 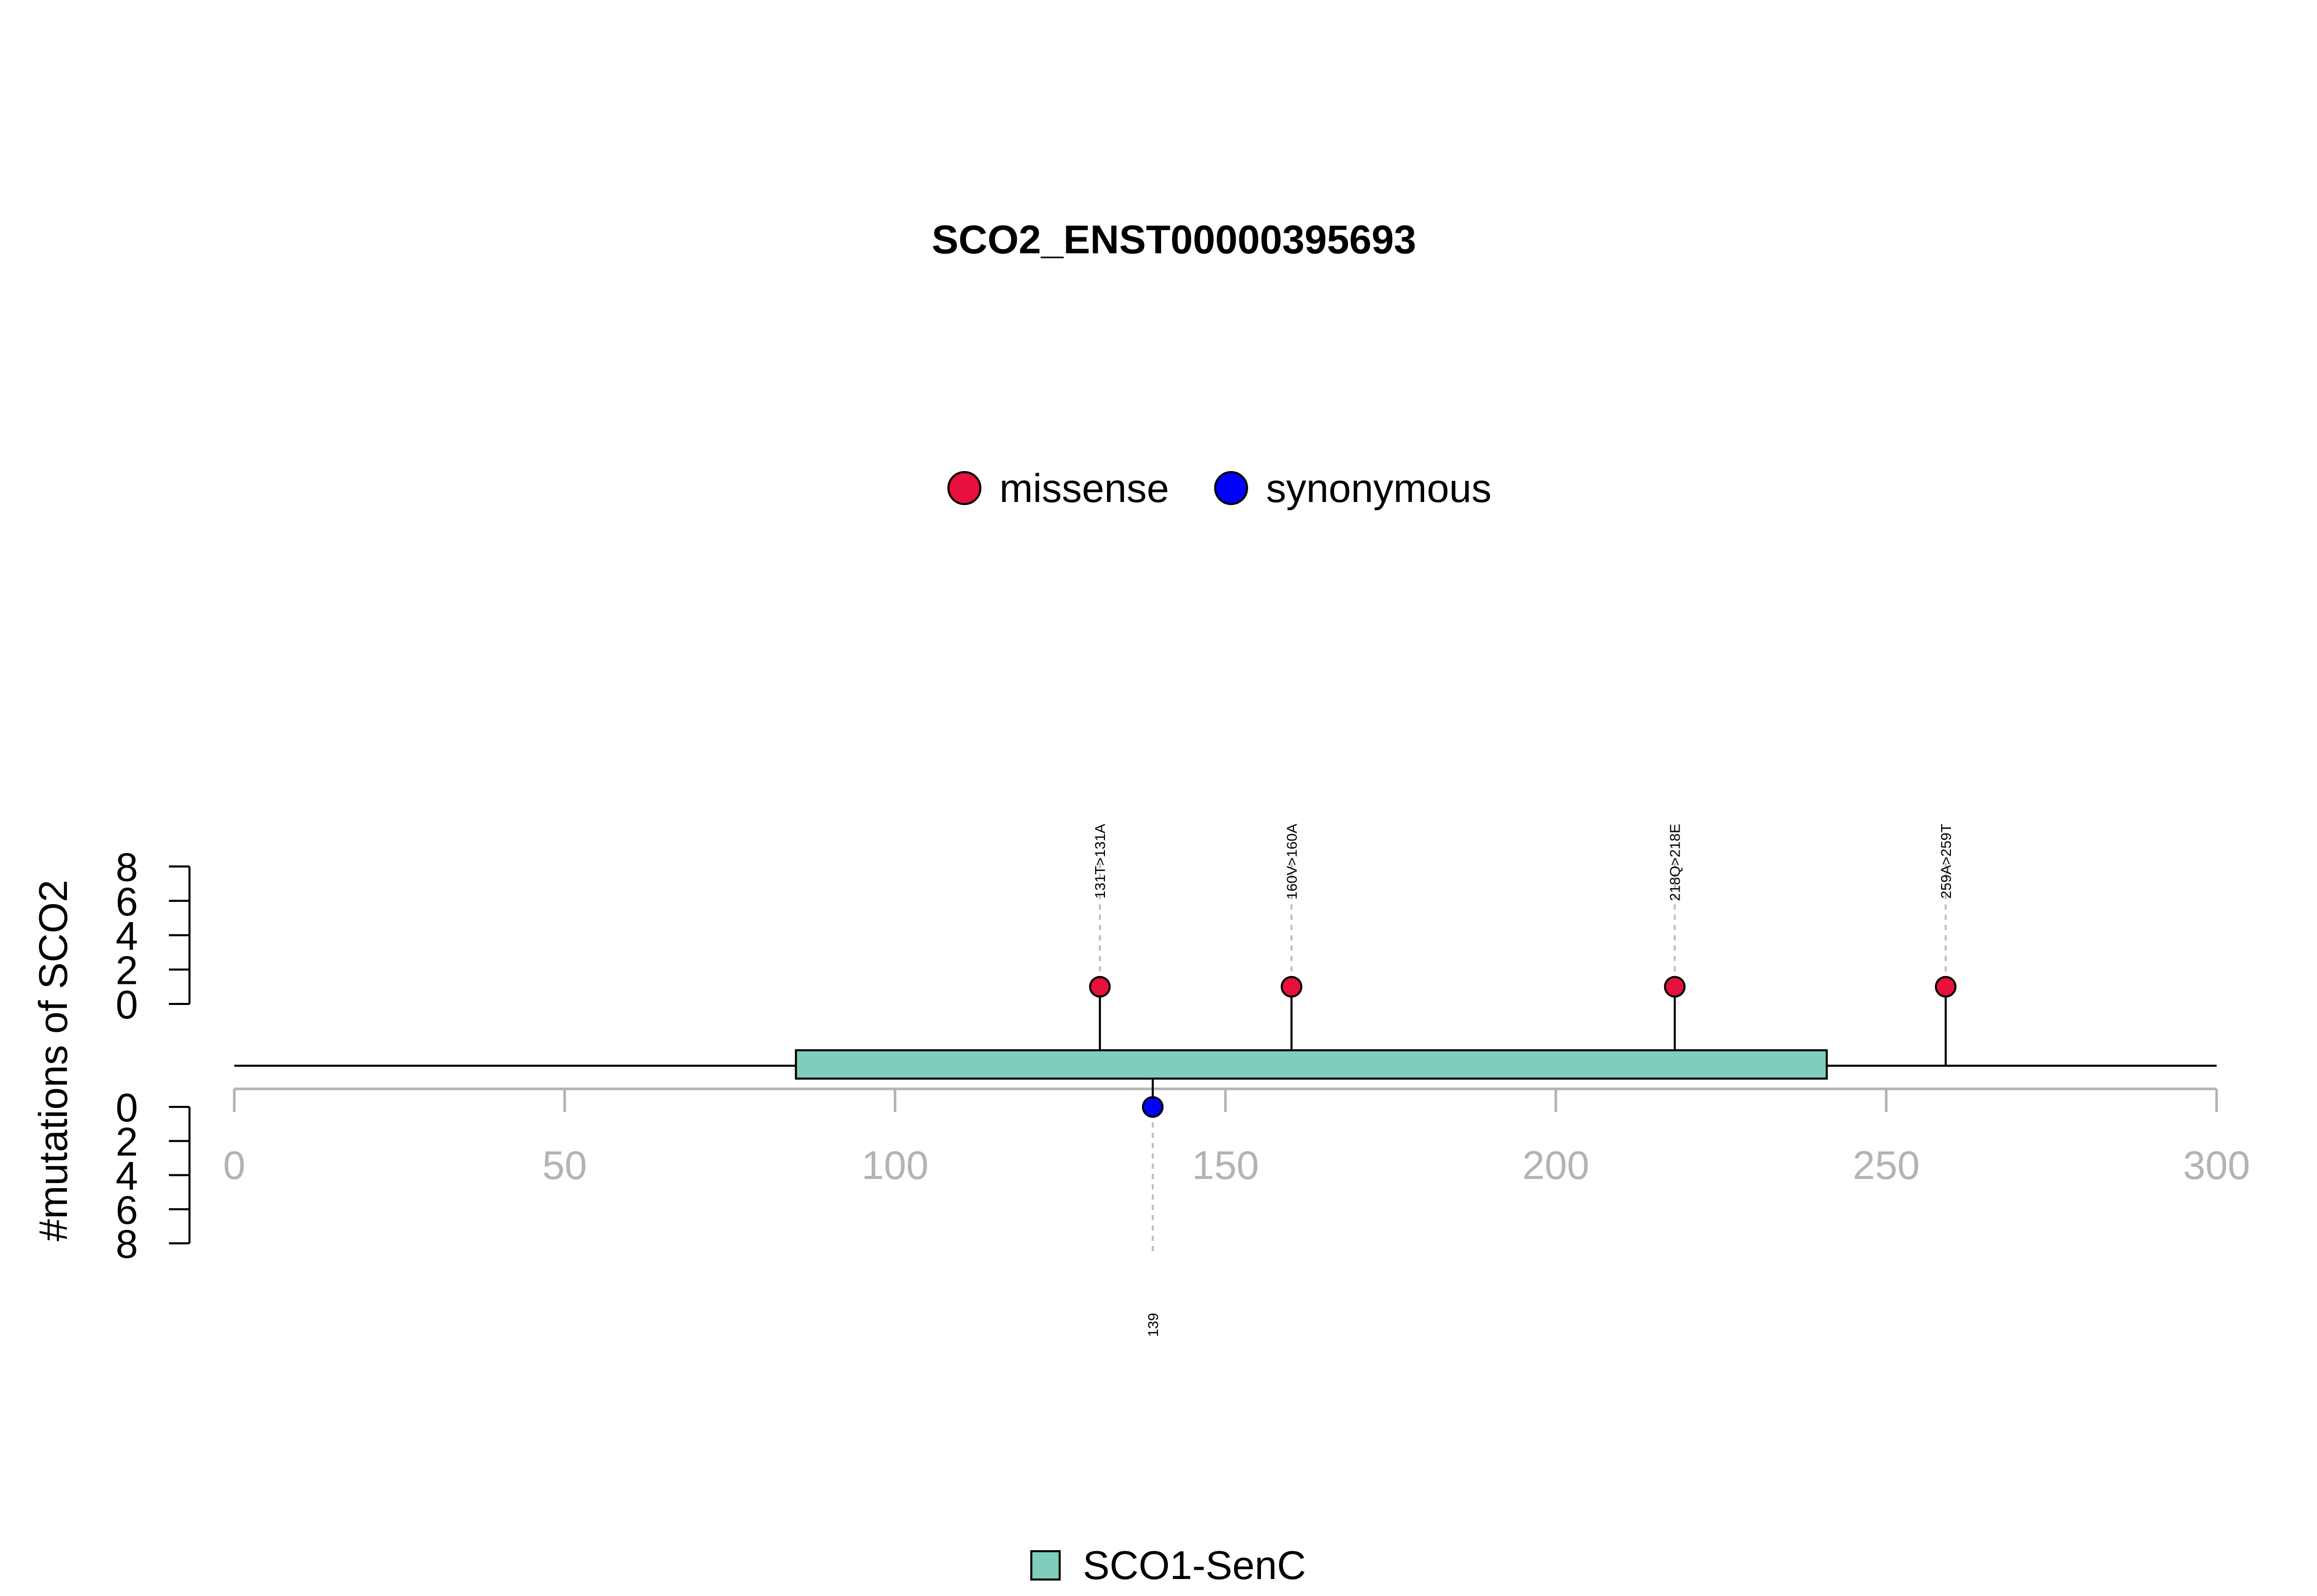 I want to click on mutation-label: 131T>131A, so click(x=1100, y=862).